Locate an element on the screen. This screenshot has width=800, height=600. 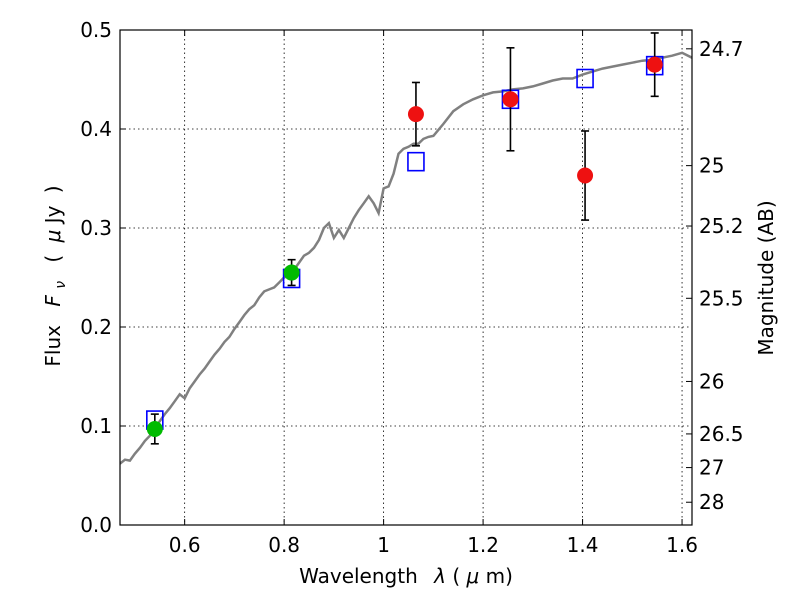
y2-tick-label: 27 is located at coordinates (711, 468).